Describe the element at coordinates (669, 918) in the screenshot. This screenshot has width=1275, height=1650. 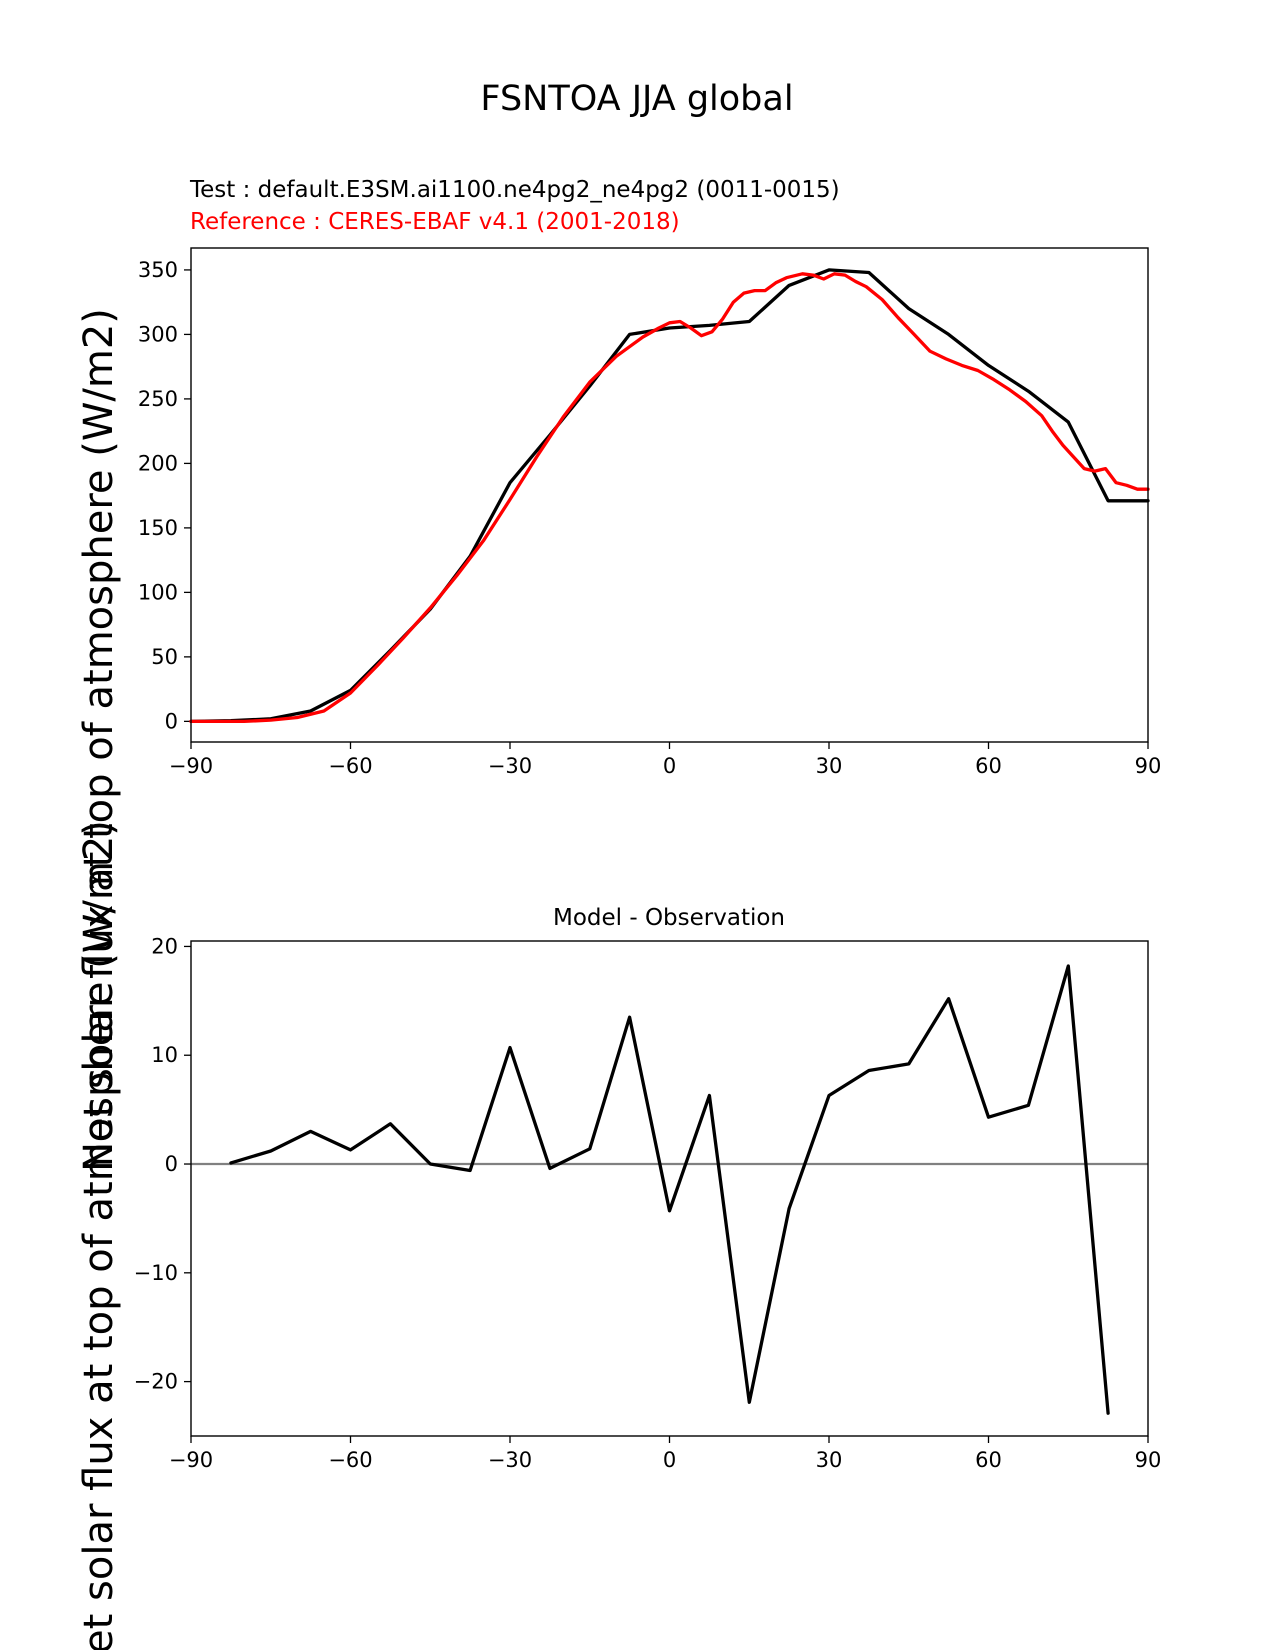
I see `diff-panel-title: Model - Observation` at that location.